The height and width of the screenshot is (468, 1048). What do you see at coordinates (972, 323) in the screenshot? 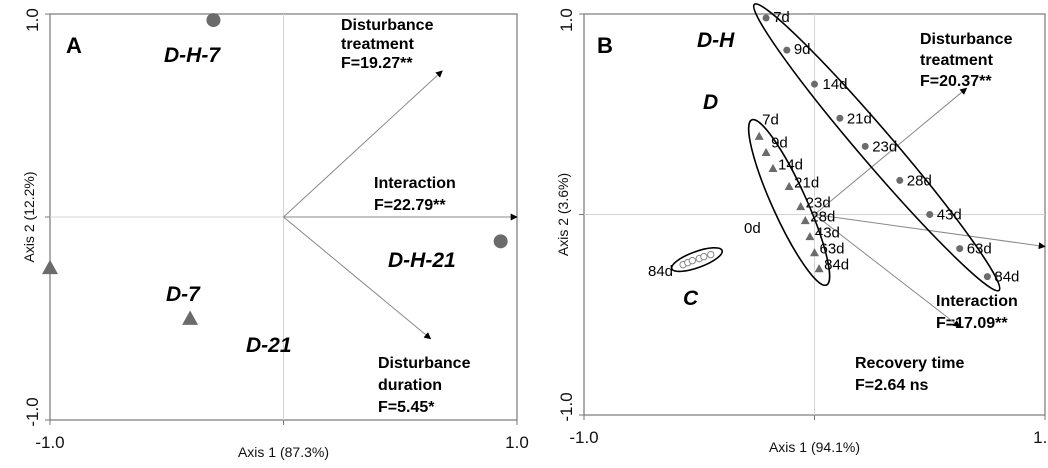
I see `vector-label: F=17.09**` at bounding box center [972, 323].